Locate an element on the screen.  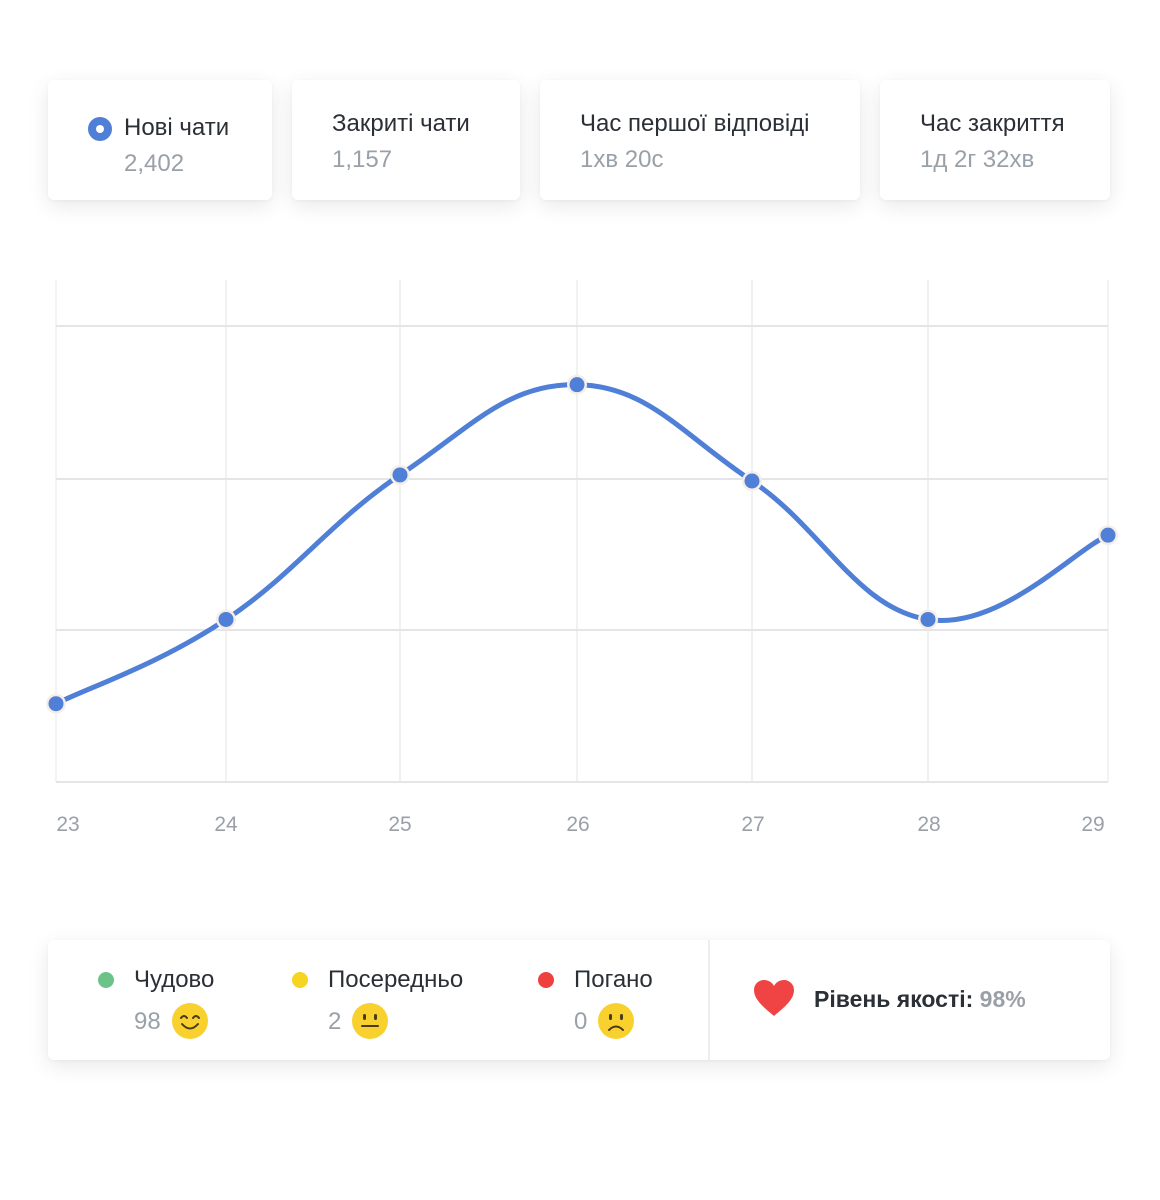
stat-title: Час закриття is located at coordinates (992, 123).